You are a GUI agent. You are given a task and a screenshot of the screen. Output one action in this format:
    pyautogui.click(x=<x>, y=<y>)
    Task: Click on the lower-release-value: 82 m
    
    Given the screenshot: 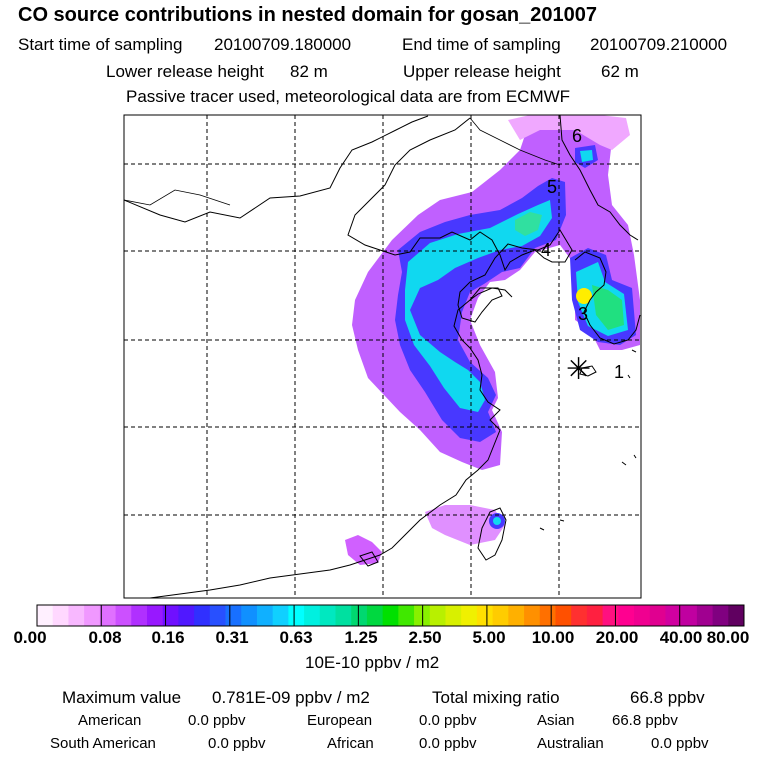 What is the action you would take?
    pyautogui.click(x=309, y=71)
    